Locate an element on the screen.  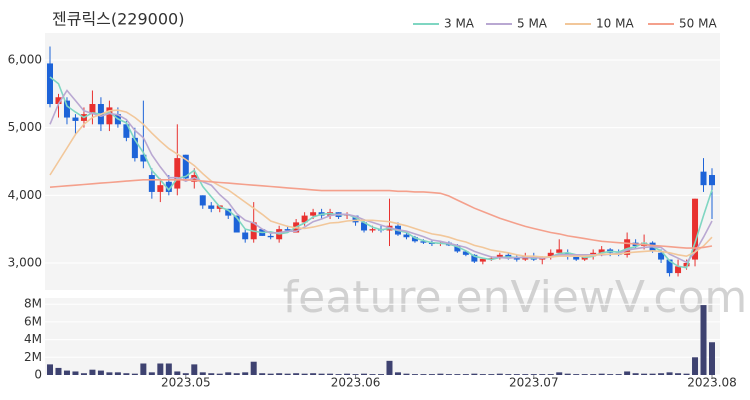
legend-label: 5 MA is located at coordinates (532, 24).